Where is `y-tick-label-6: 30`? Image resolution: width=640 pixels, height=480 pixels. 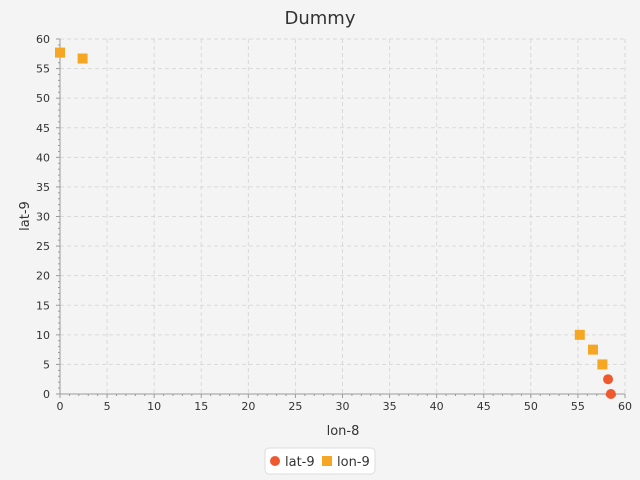
y-tick-label-6: 30 is located at coordinates (43, 217).